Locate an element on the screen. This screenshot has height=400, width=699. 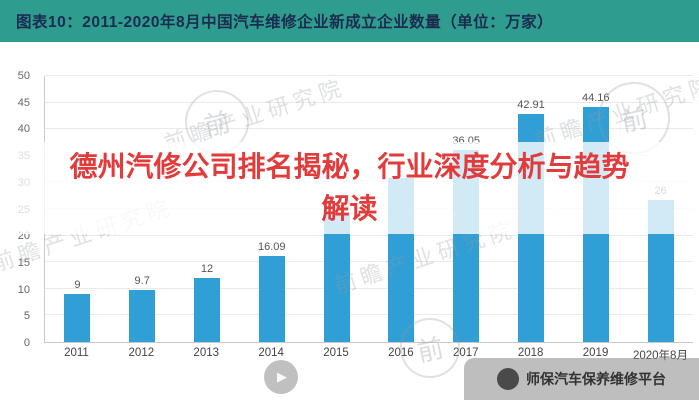
headline-text: 德州汽修公司排名揭秘，行业深度分析与趋势解读 is located at coordinates (349, 187).